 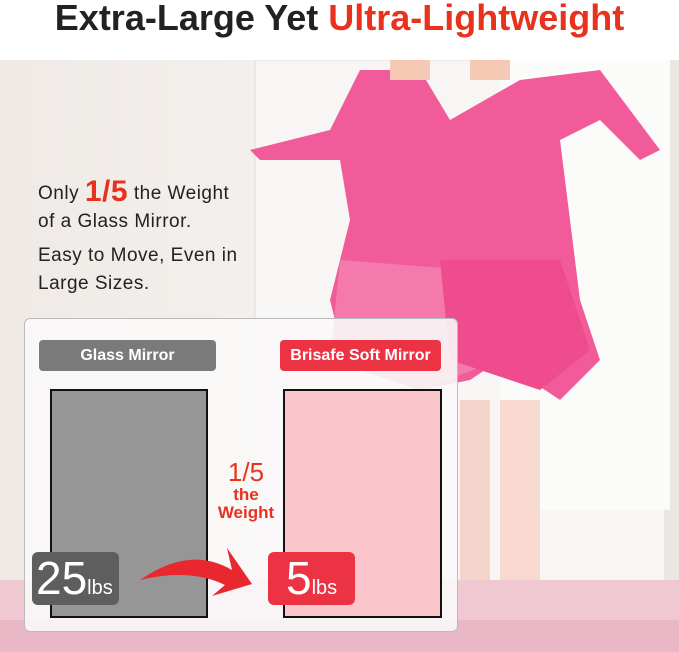 What do you see at coordinates (138, 255) in the screenshot?
I see `copy-text: Easy to Move, Even in` at bounding box center [138, 255].